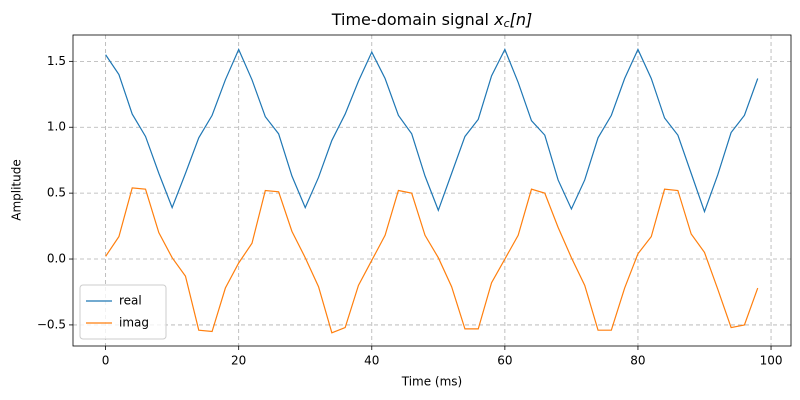 Image resolution: width=800 pixels, height=400 pixels. I want to click on chart-title: Time-domain signal xc[n], so click(432, 20).